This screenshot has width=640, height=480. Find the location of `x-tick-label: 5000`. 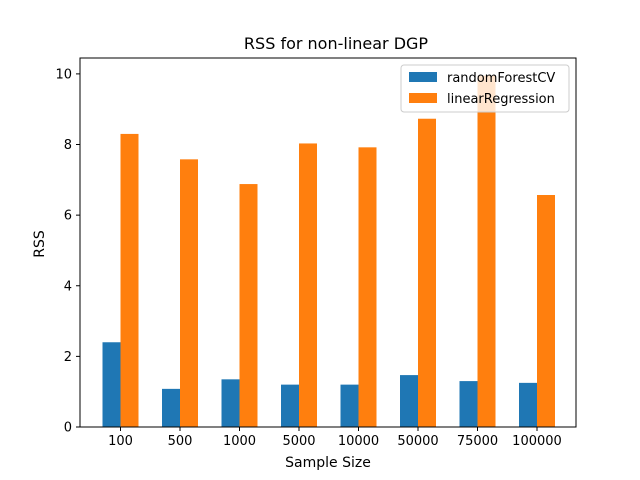

x-tick-label: 5000 is located at coordinates (298, 441).